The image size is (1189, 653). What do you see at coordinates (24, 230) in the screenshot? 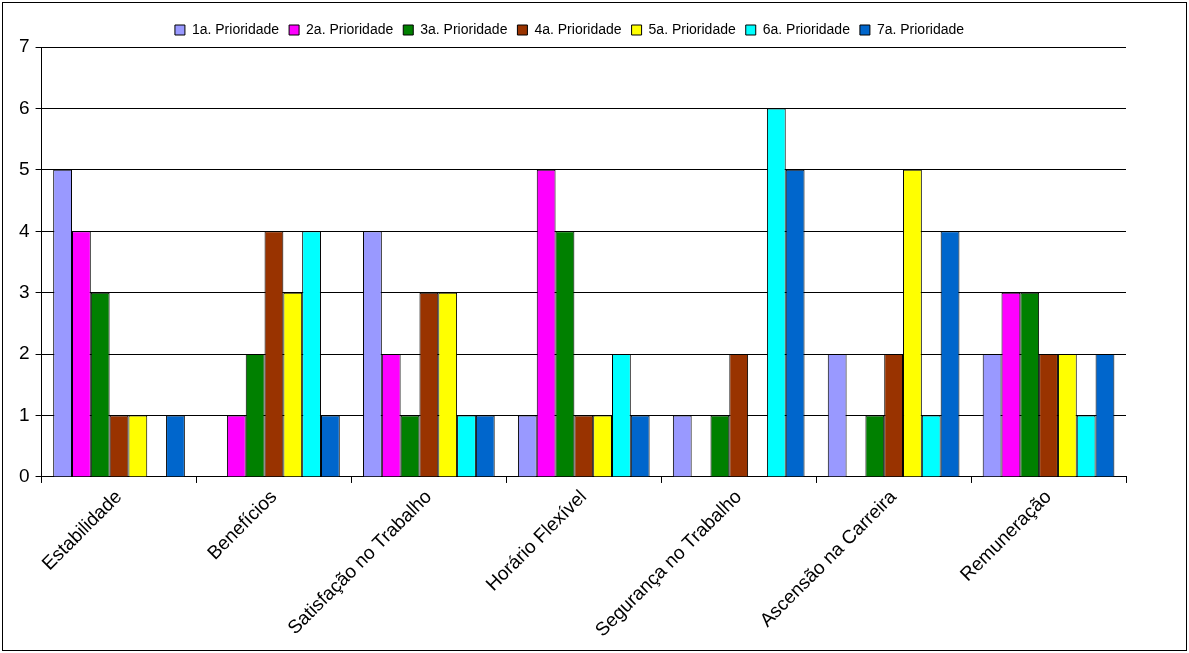
I see `y-tick-label: 4` at bounding box center [24, 230].